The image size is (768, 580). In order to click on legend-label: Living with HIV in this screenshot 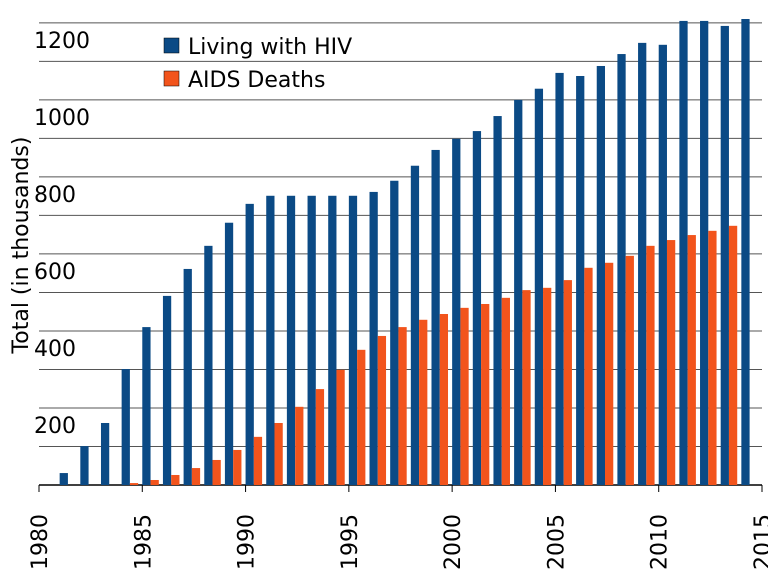, I will do `click(270, 47)`.